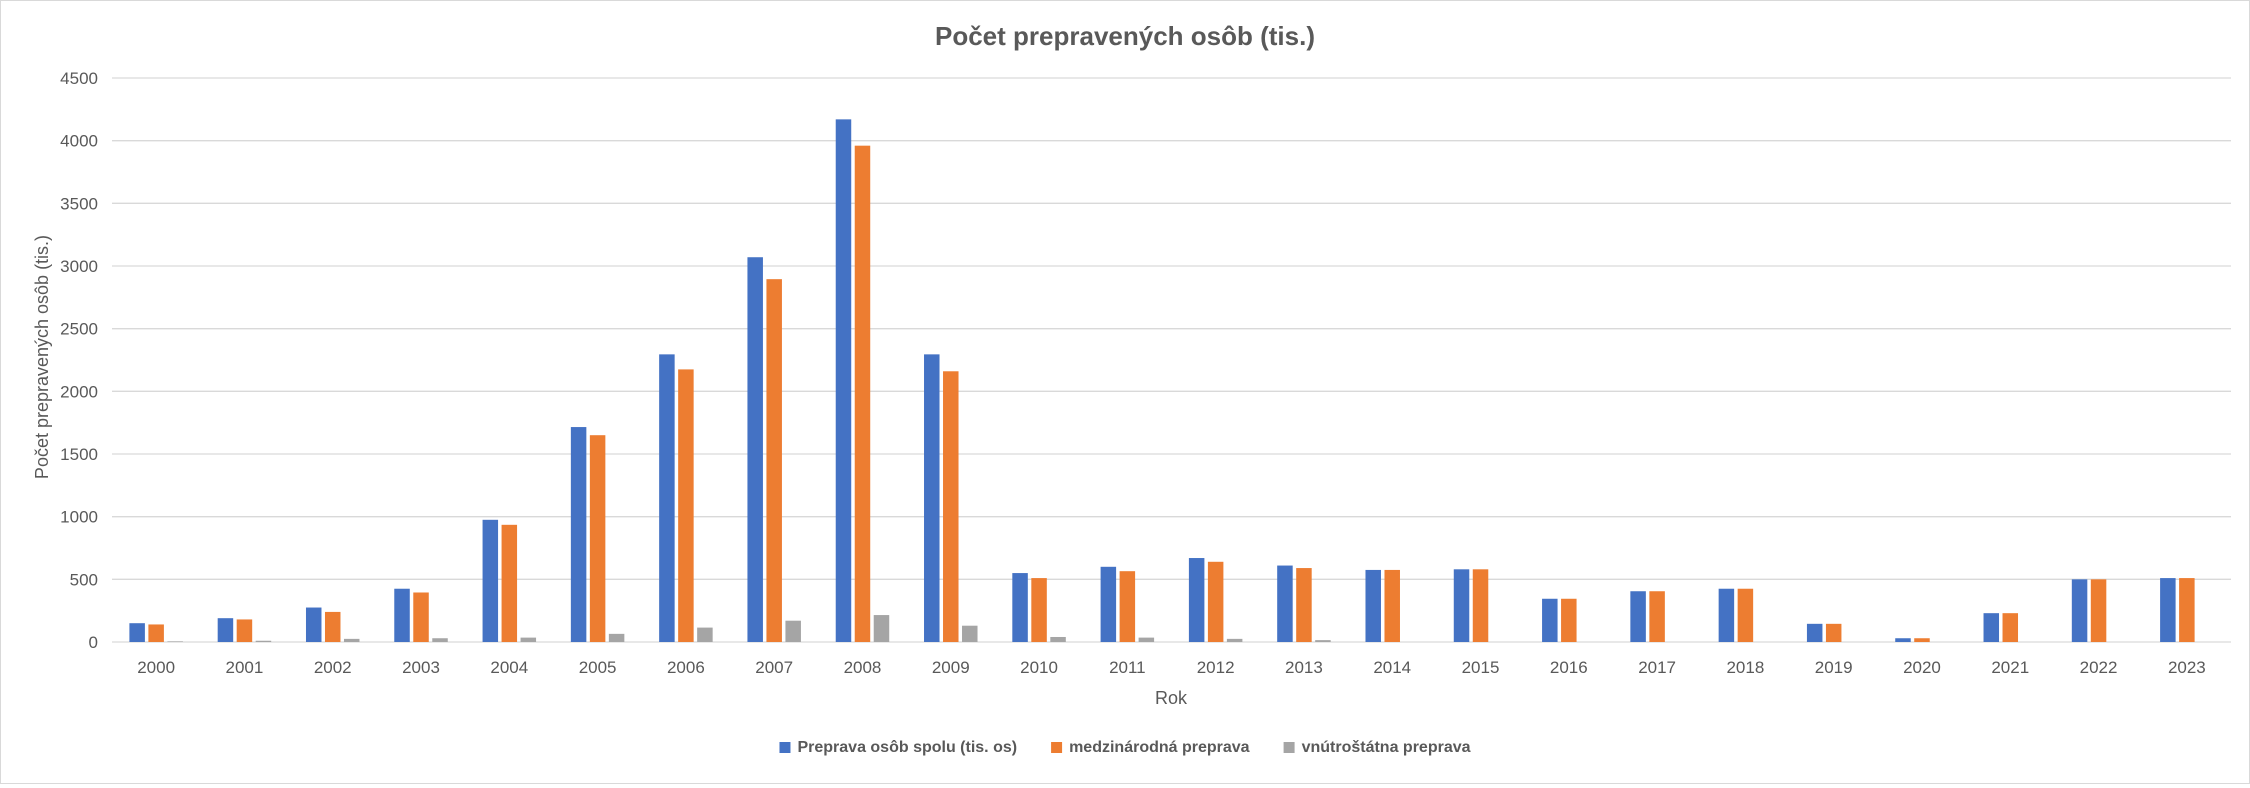  Describe the element at coordinates (175, 641) in the screenshot. I see `bar-series-3-2000` at that location.